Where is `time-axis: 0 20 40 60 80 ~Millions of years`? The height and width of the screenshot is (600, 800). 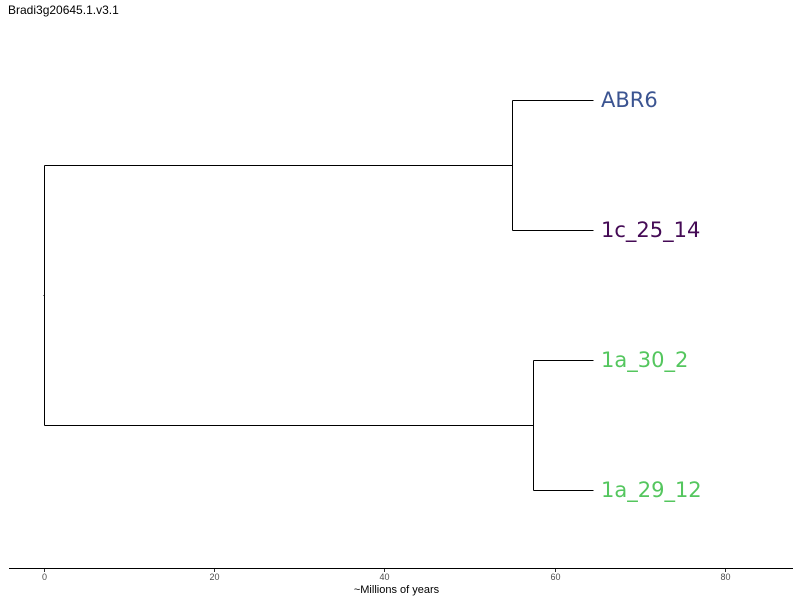 time-axis: 0 20 40 60 80 ~Millions of years is located at coordinates (401, 582).